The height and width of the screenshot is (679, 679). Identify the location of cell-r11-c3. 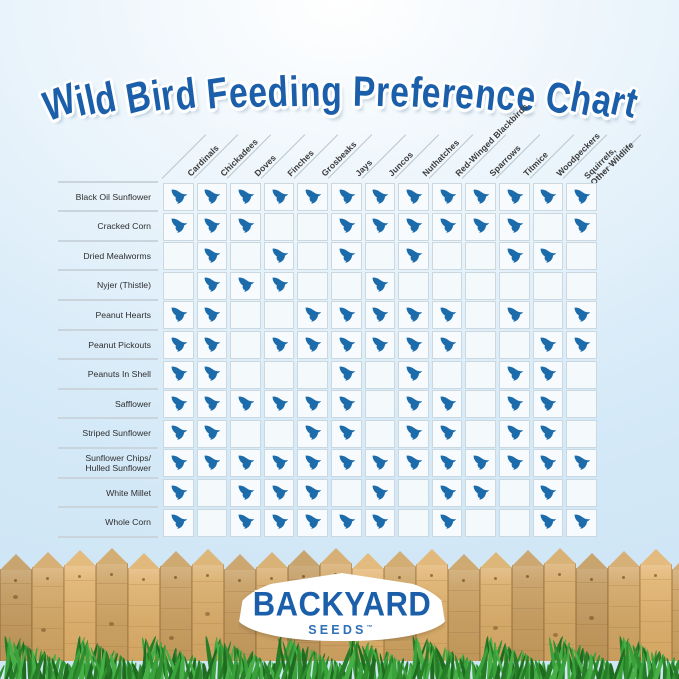
(279, 522).